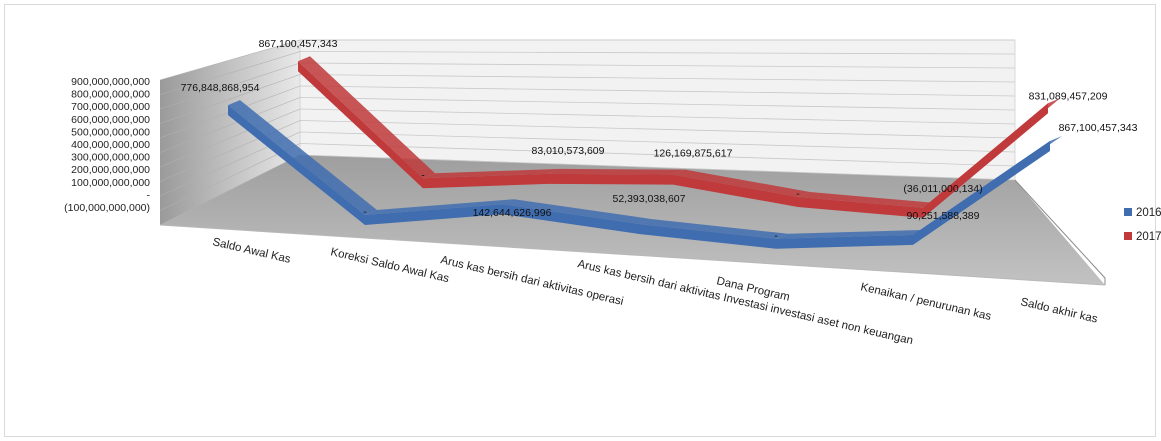 This screenshot has width=1161, height=441. What do you see at coordinates (1068, 96) in the screenshot?
I see `data-label-2017: 831,089,457,209` at bounding box center [1068, 96].